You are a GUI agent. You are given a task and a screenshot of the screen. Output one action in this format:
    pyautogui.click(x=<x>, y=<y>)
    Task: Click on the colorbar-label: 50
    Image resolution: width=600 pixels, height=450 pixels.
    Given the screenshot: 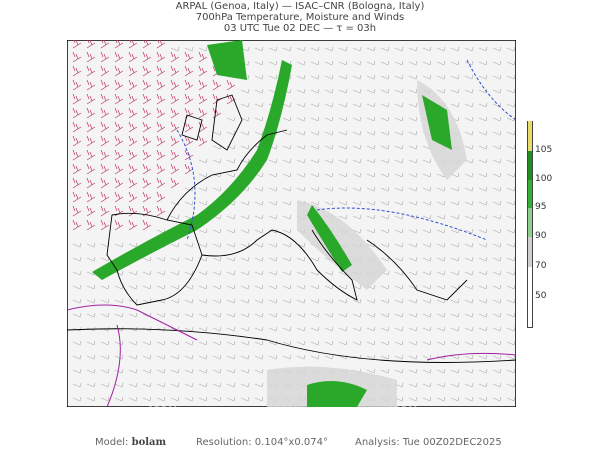 What is the action you would take?
    pyautogui.click(x=541, y=296)
    